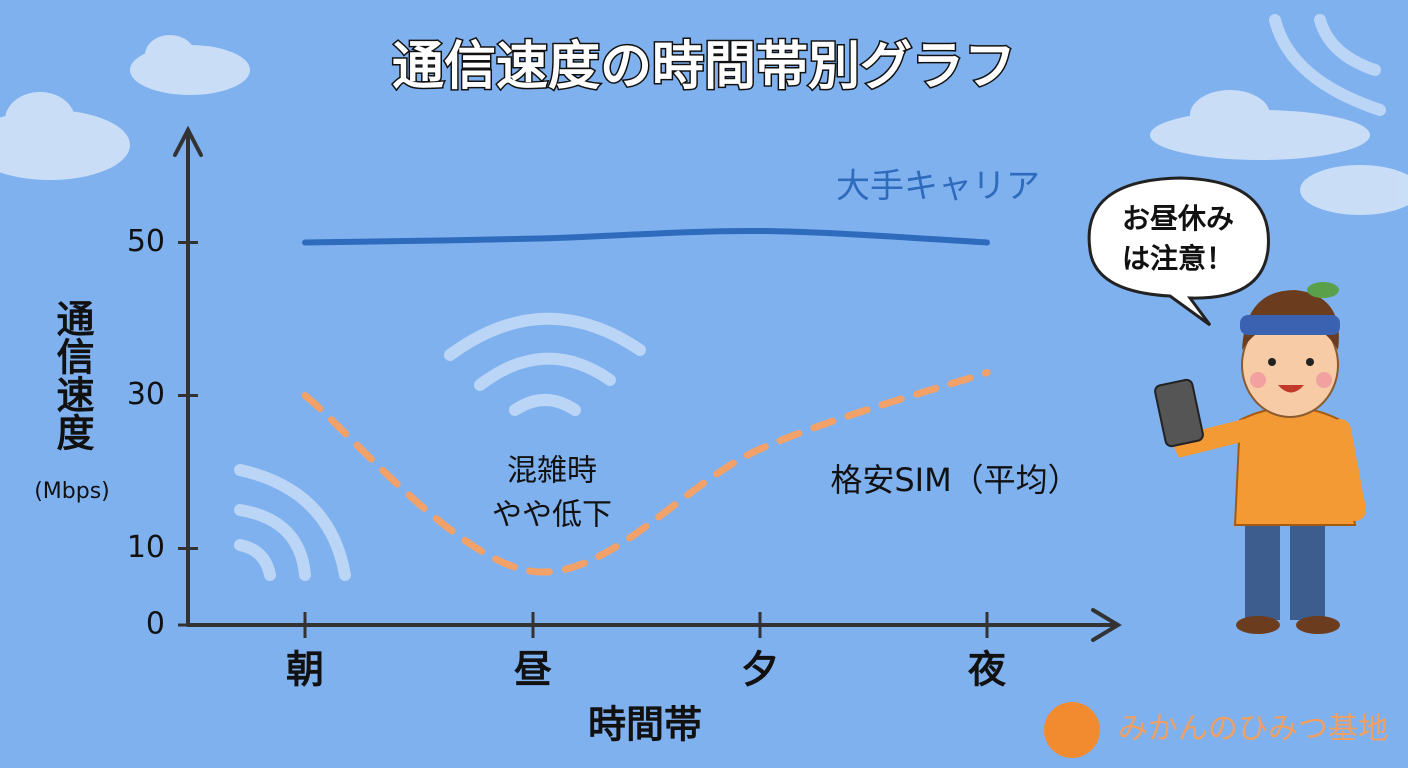 The height and width of the screenshot is (768, 1408). I want to click on character, so click(1226, 405).